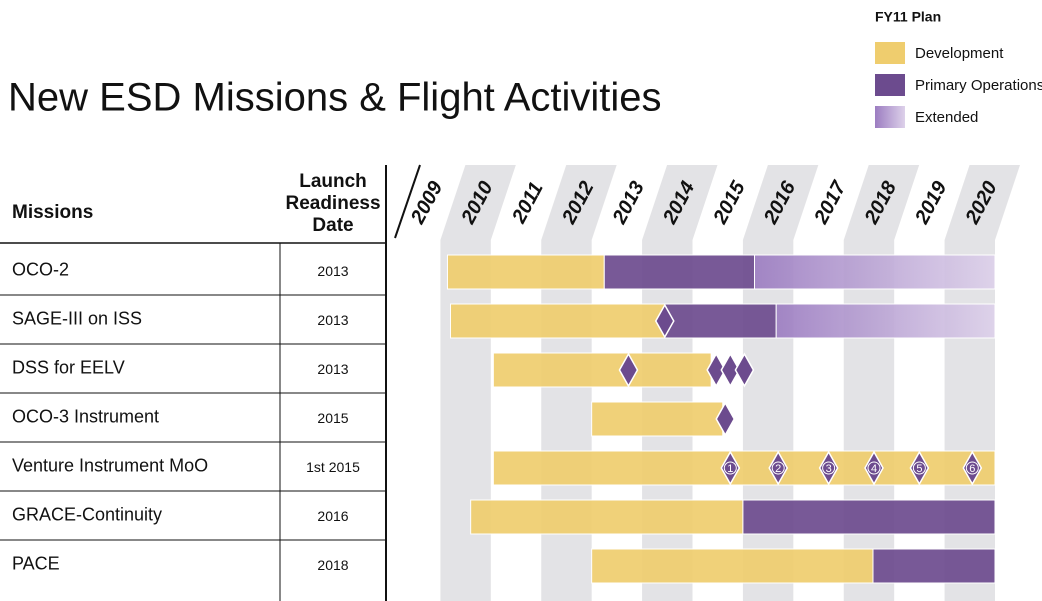  I want to click on mission-name: OCO-3 Instrument, so click(85, 416).